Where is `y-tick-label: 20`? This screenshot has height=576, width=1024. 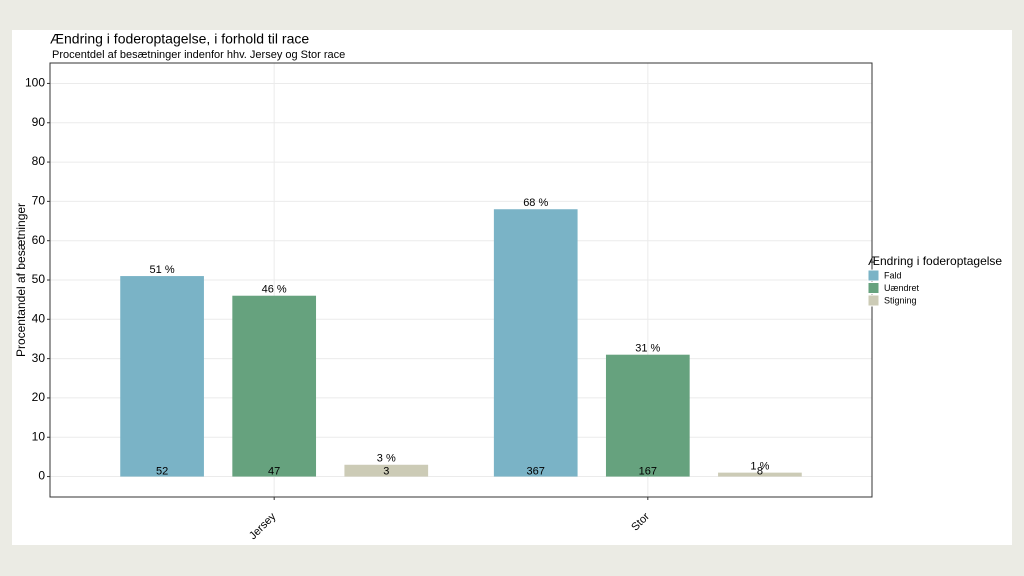 y-tick-label: 20 is located at coordinates (39, 397).